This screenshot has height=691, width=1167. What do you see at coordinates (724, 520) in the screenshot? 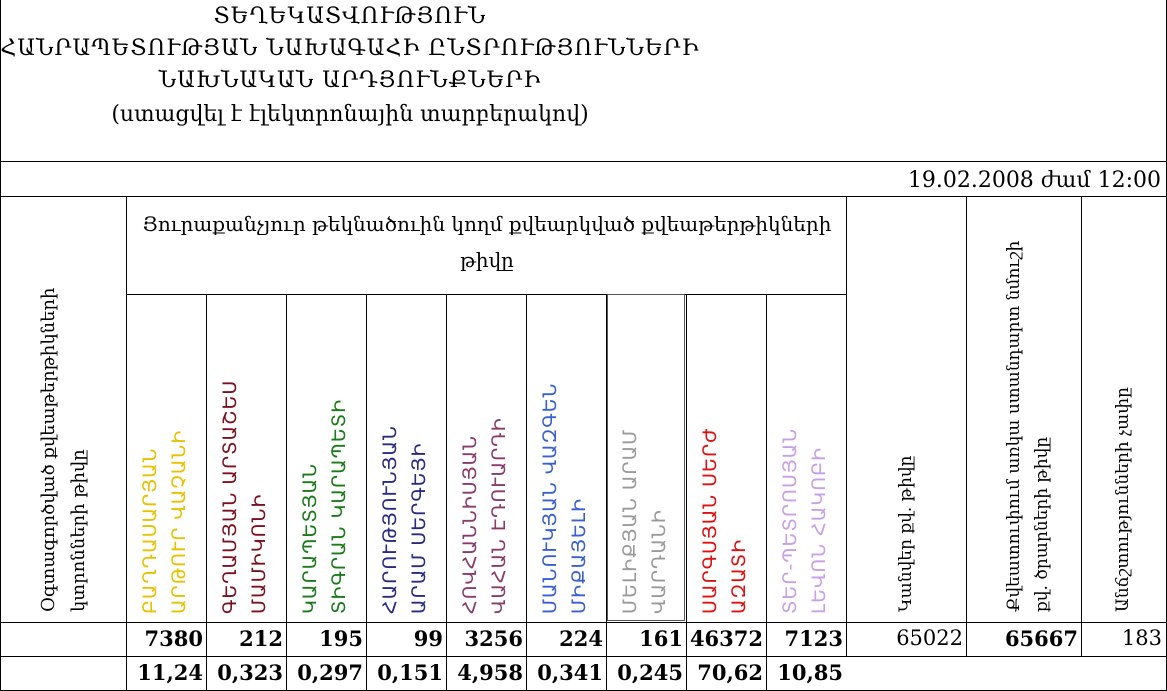
I see `candidate-header-8: ՍԱՐԳՍՅԱՆ ՍԵՐԺ ԱԶԱՏԻ` at bounding box center [724, 520].